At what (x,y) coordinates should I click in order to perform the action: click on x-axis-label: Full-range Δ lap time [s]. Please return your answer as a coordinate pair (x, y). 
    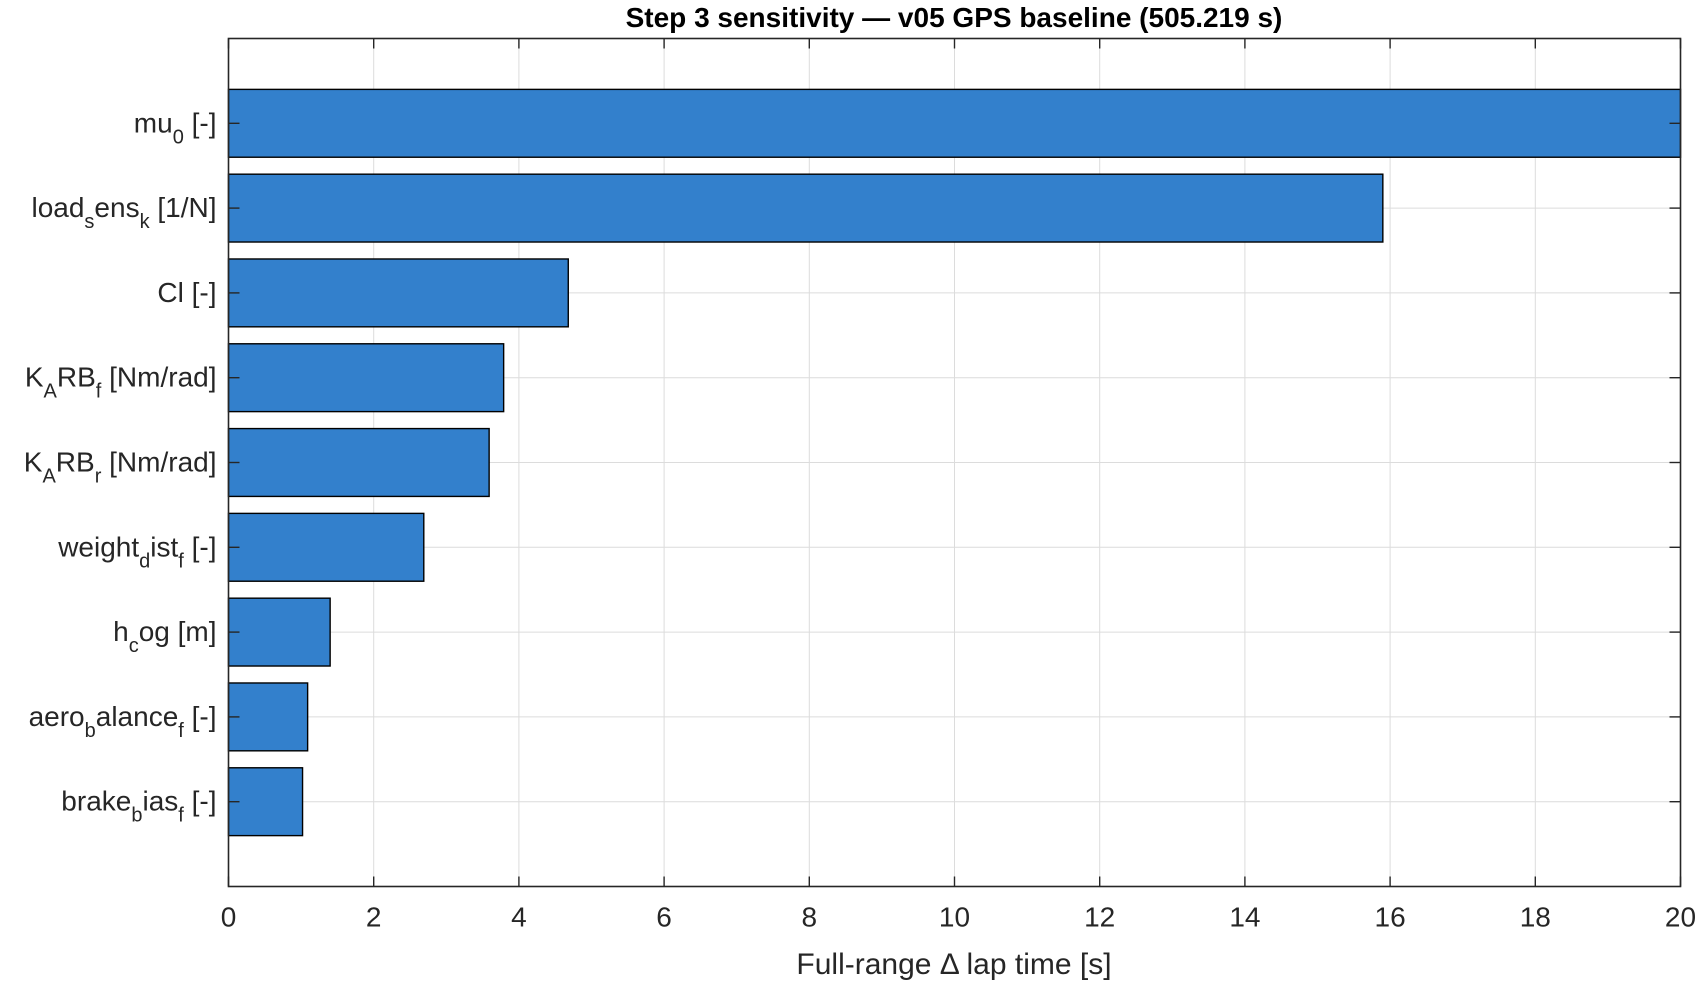
    Looking at the image, I should click on (953, 964).